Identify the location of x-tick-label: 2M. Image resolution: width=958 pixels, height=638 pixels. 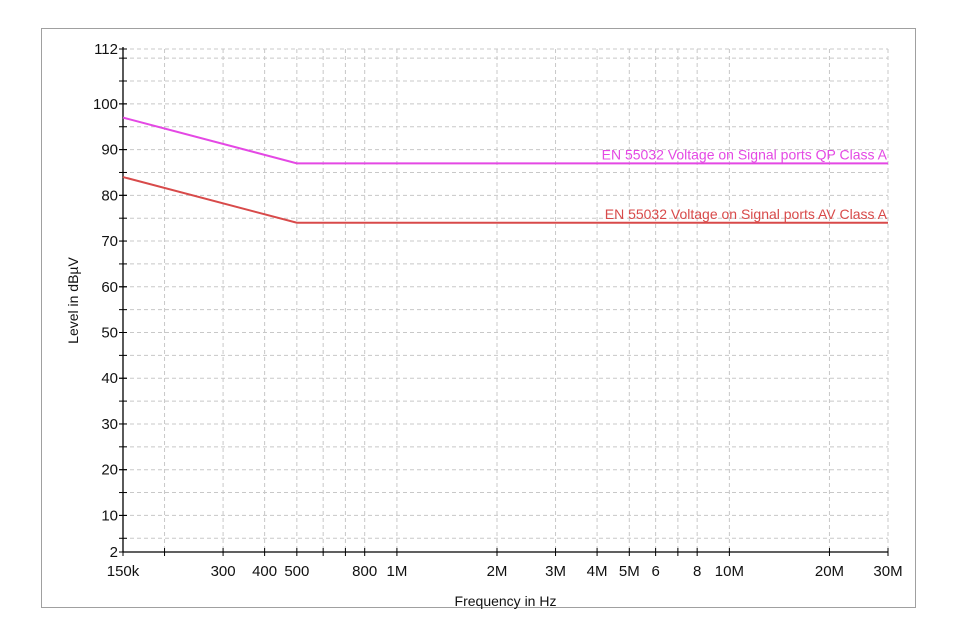
(497, 571).